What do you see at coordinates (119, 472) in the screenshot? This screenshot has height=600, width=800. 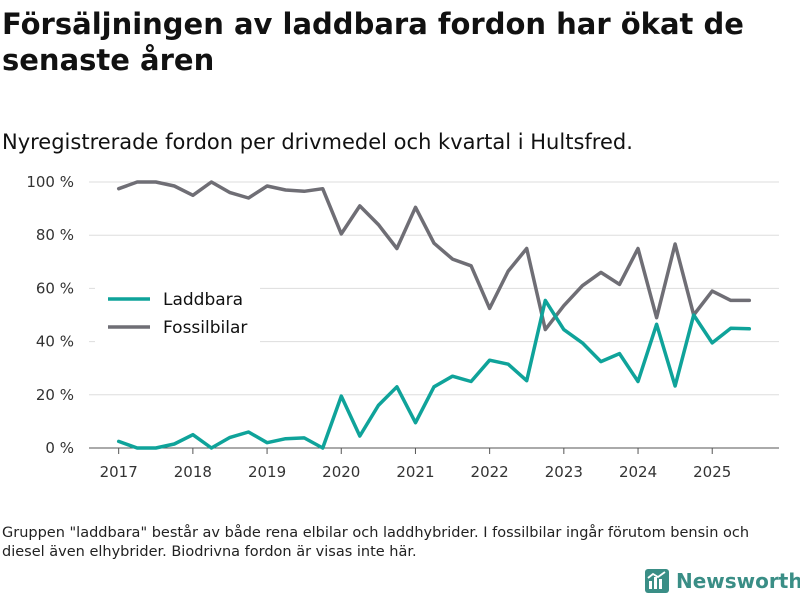 I see `x-tick-label: 2017` at bounding box center [119, 472].